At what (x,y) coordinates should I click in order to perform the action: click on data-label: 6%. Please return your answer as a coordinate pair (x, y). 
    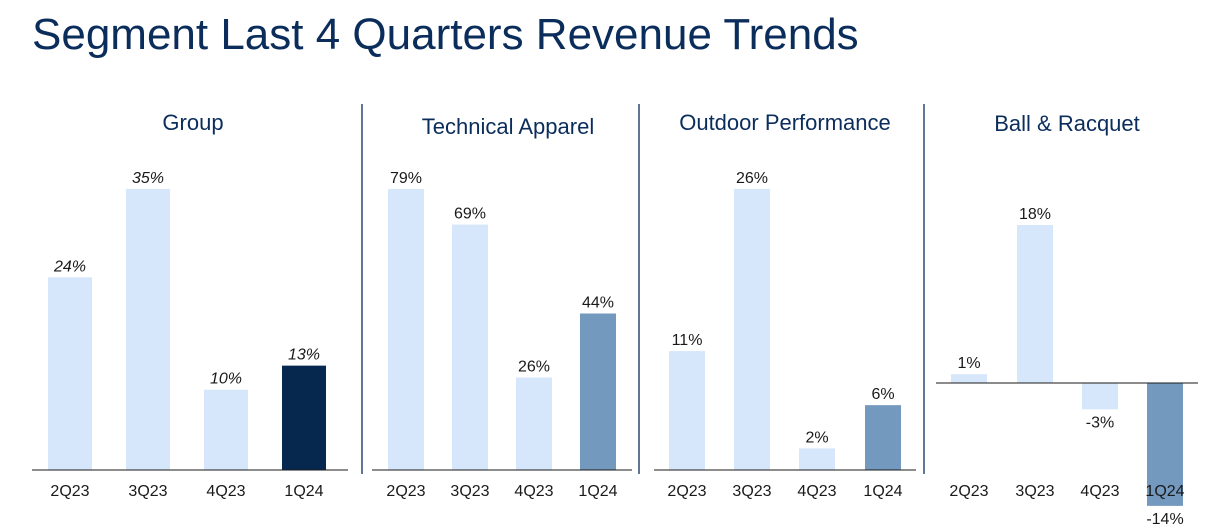
    Looking at the image, I should click on (882, 394).